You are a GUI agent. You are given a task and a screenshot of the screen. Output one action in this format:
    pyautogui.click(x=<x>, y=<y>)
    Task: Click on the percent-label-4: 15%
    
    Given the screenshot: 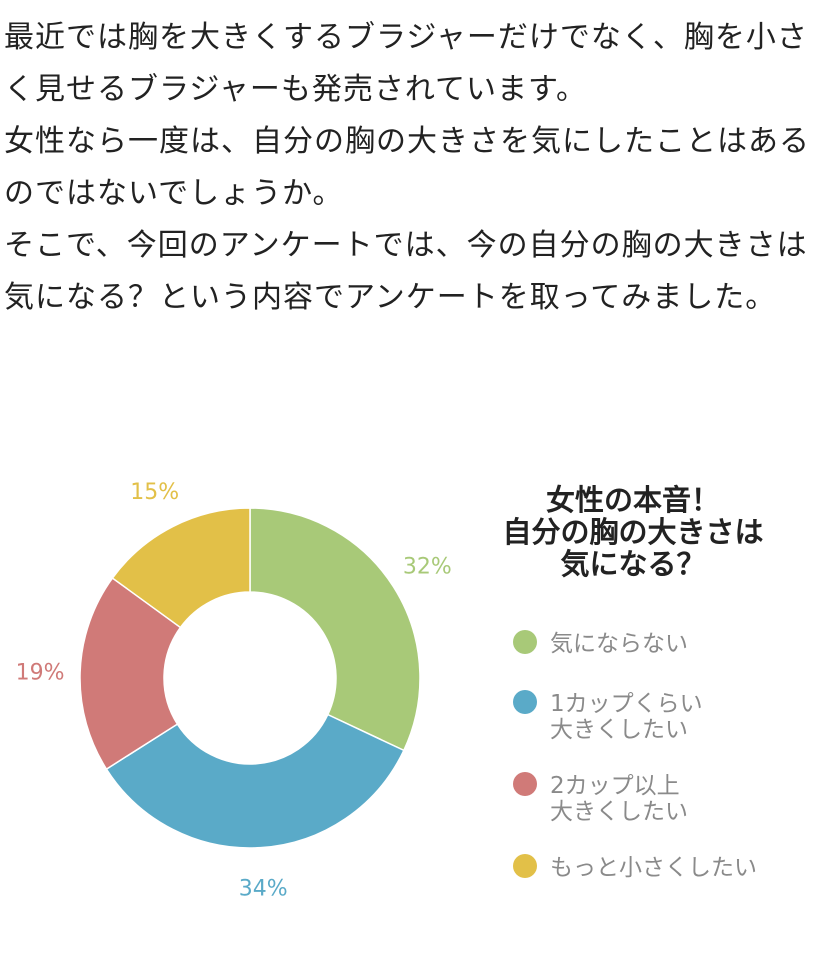 What is the action you would take?
    pyautogui.click(x=154, y=492)
    